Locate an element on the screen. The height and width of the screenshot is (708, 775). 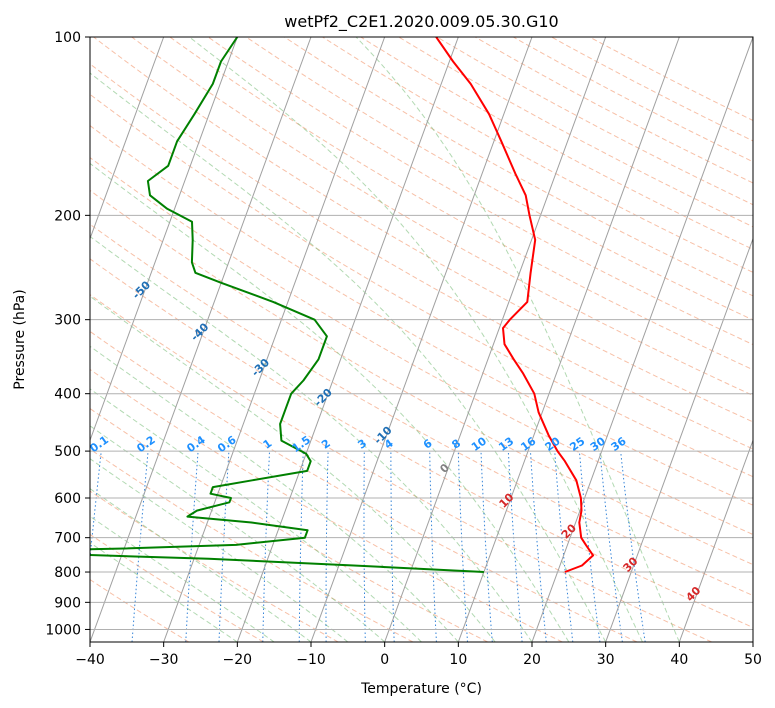
x-tick-label: −10 is located at coordinates (311, 660).